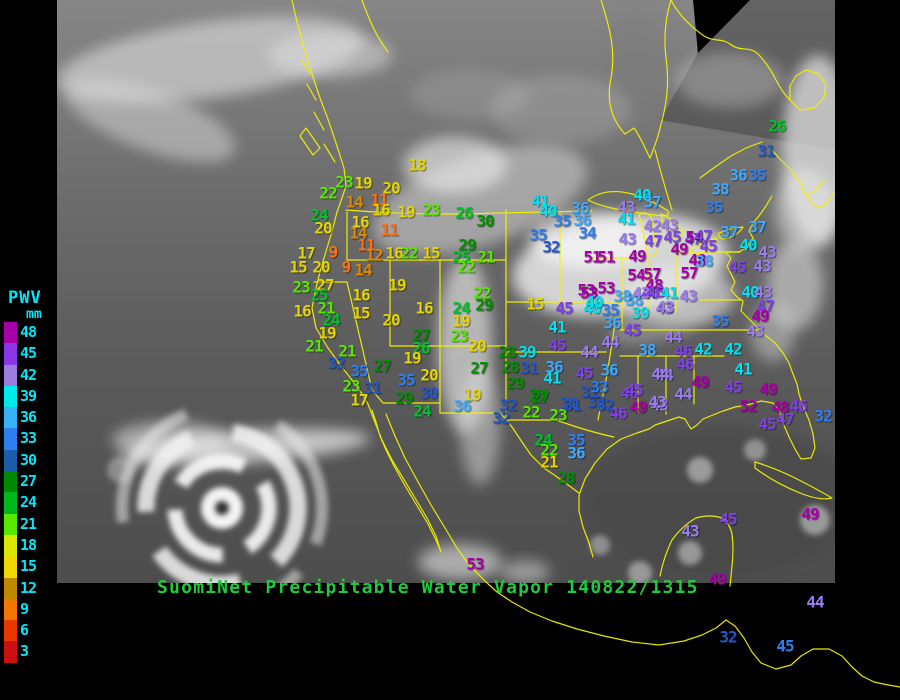 The width and height of the screenshot is (900, 700). What do you see at coordinates (28, 502) in the screenshot?
I see `legend-value: 24` at bounding box center [28, 502].